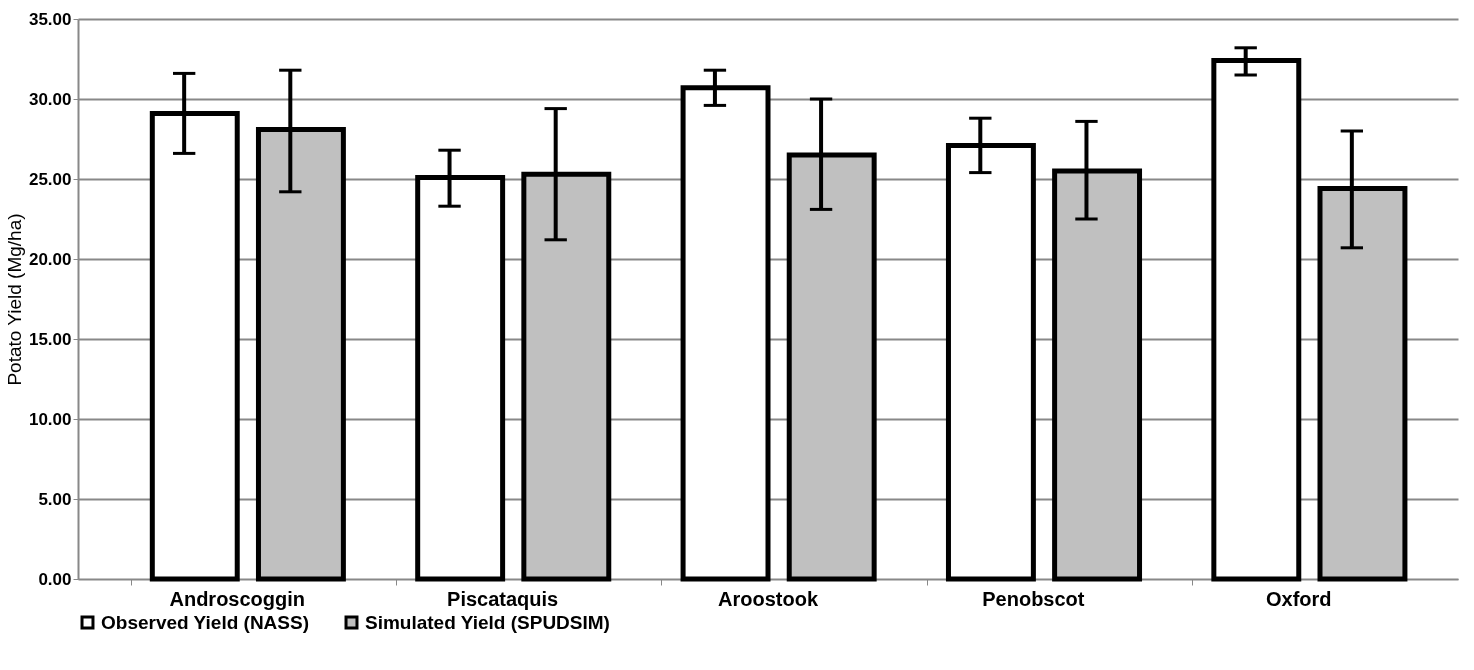  What do you see at coordinates (1033, 598) in the screenshot?
I see `x-tick-label: Penobscot` at bounding box center [1033, 598].